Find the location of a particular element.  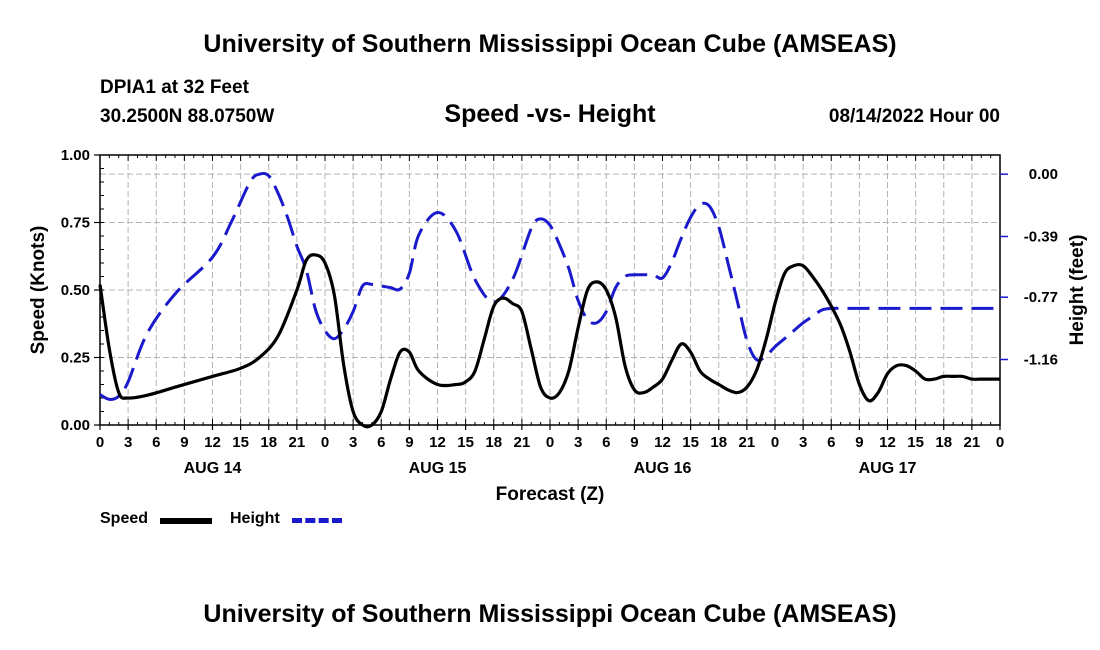

y-tick-label: 0.75 is located at coordinates (75, 223).